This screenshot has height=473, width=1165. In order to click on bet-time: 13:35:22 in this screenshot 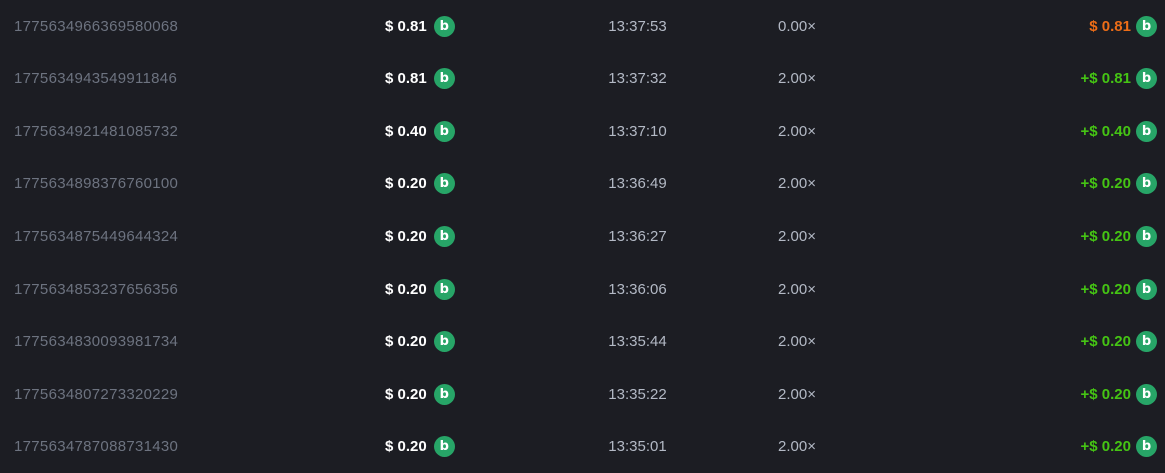, I will do `click(637, 394)`.